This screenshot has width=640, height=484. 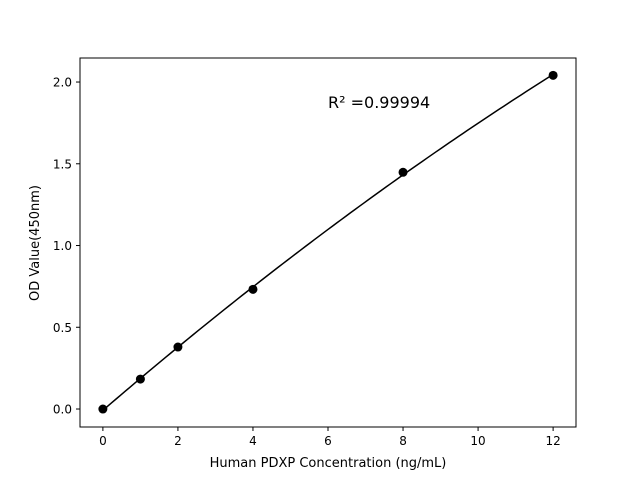 I want to click on y-tick-label: 1.5, so click(x=62, y=164).